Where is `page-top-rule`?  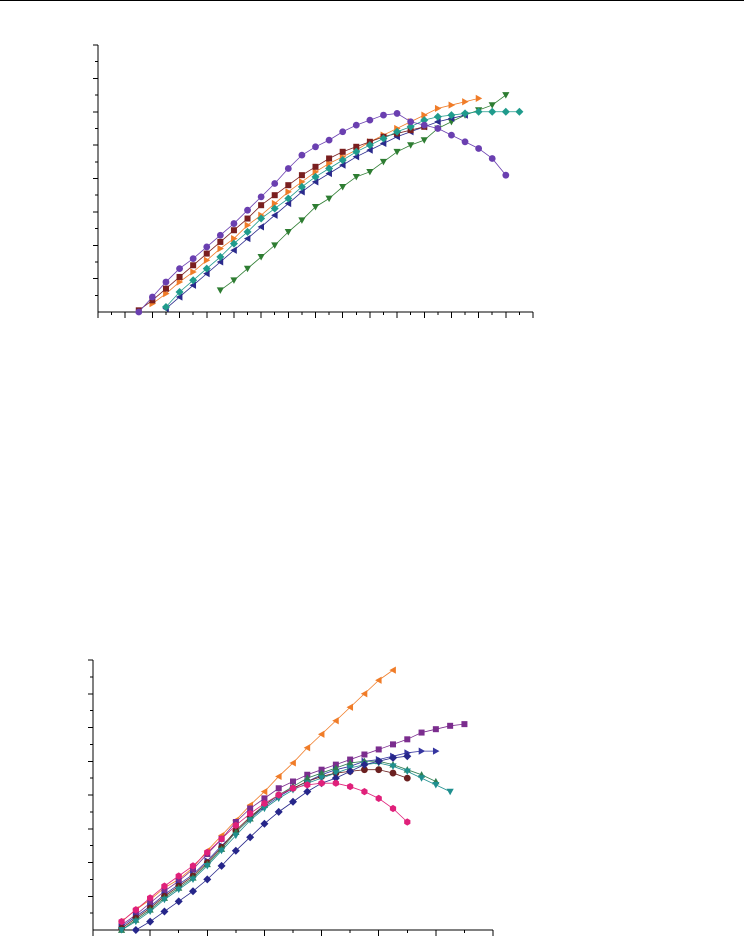 page-top-rule is located at coordinates (372, 0).